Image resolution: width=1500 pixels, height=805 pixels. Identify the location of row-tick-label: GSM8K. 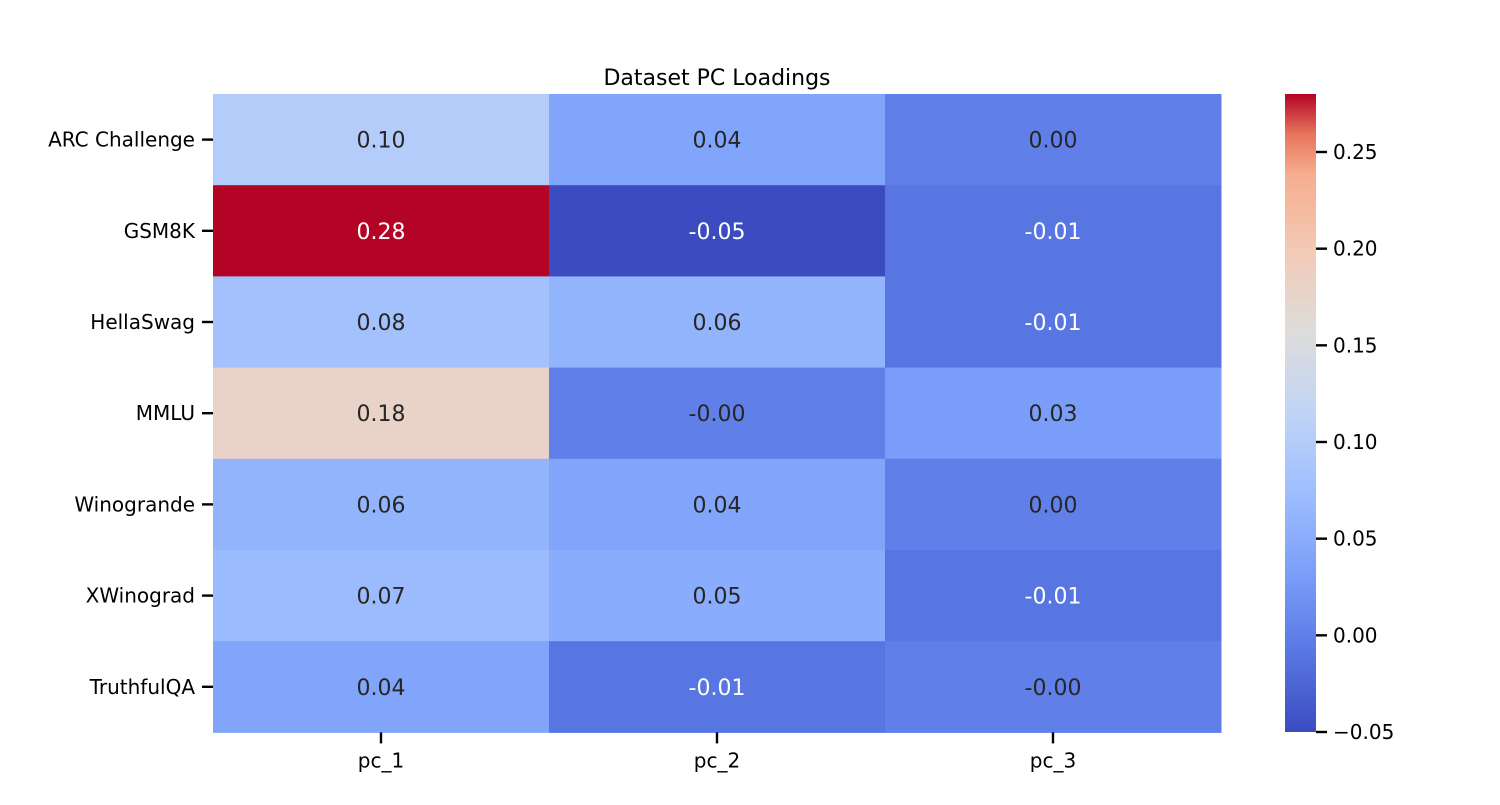
(160, 231).